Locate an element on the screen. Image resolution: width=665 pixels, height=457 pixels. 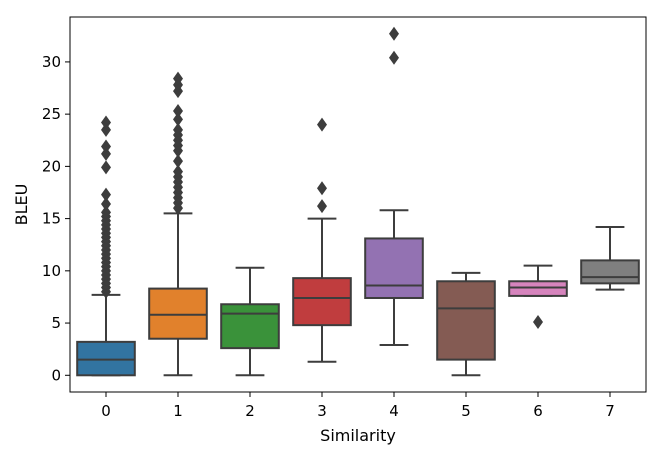
x-tick-label-5: 5 is located at coordinates (466, 411).